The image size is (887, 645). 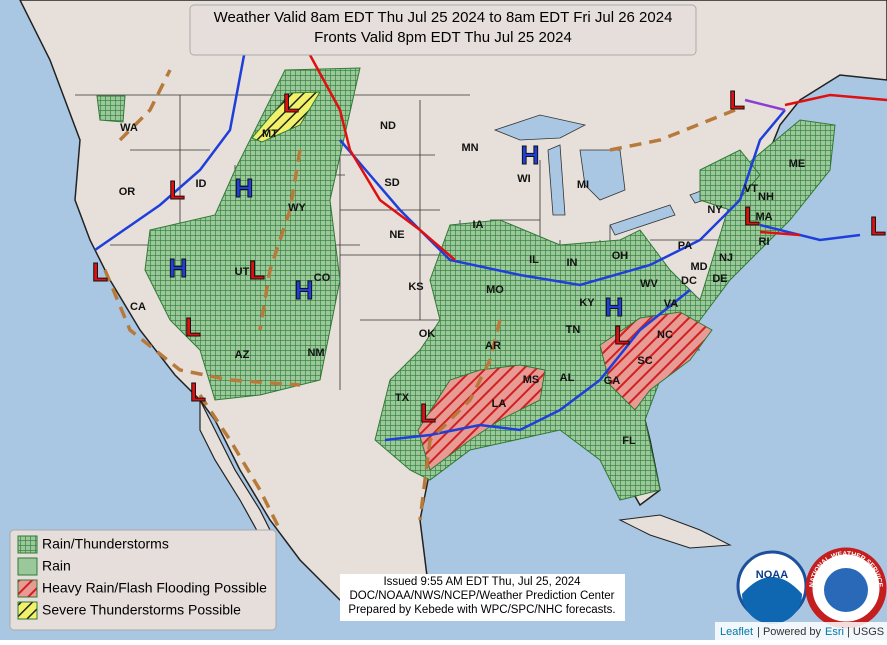 What do you see at coordinates (523, 179) in the screenshot?
I see `state-label: WI` at bounding box center [523, 179].